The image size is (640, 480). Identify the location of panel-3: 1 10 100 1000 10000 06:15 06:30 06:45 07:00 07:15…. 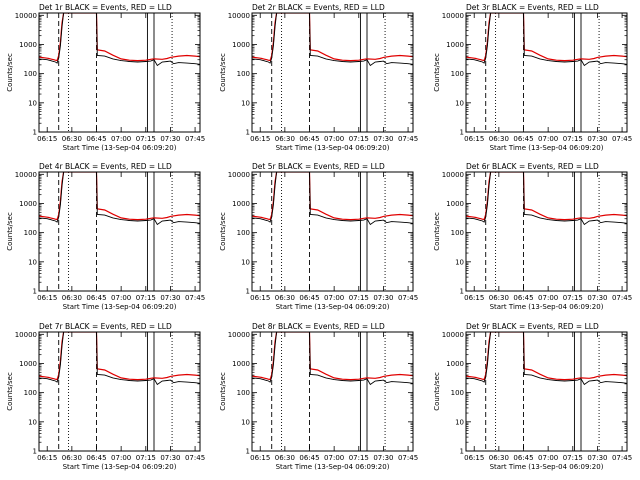
(532, 77).